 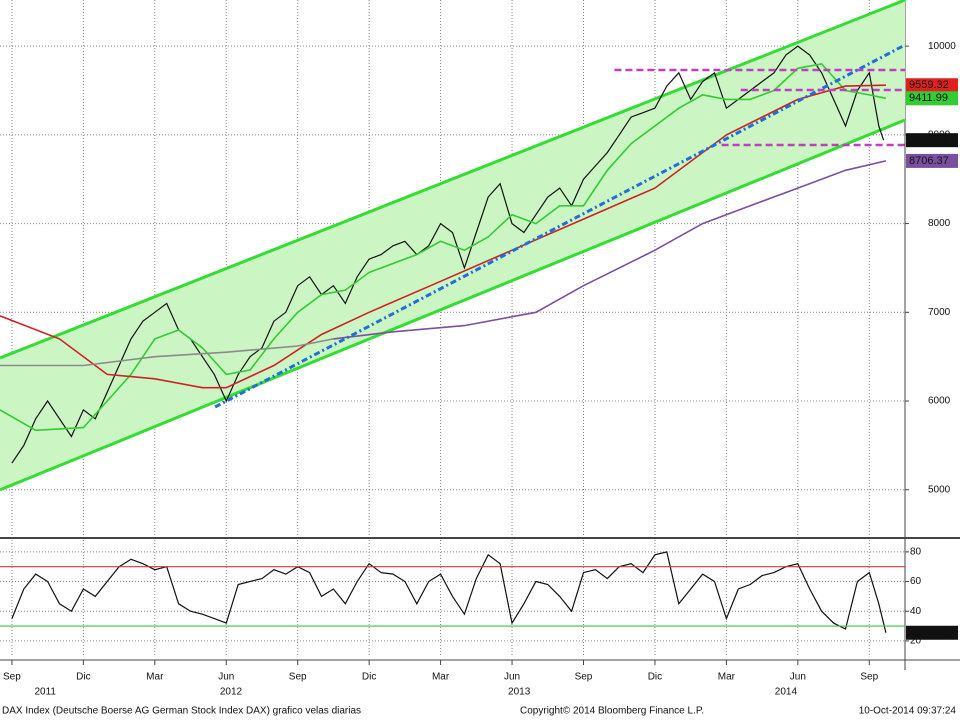 What do you see at coordinates (929, 633) in the screenshot?
I see `value-label: 25.4968` at bounding box center [929, 633].